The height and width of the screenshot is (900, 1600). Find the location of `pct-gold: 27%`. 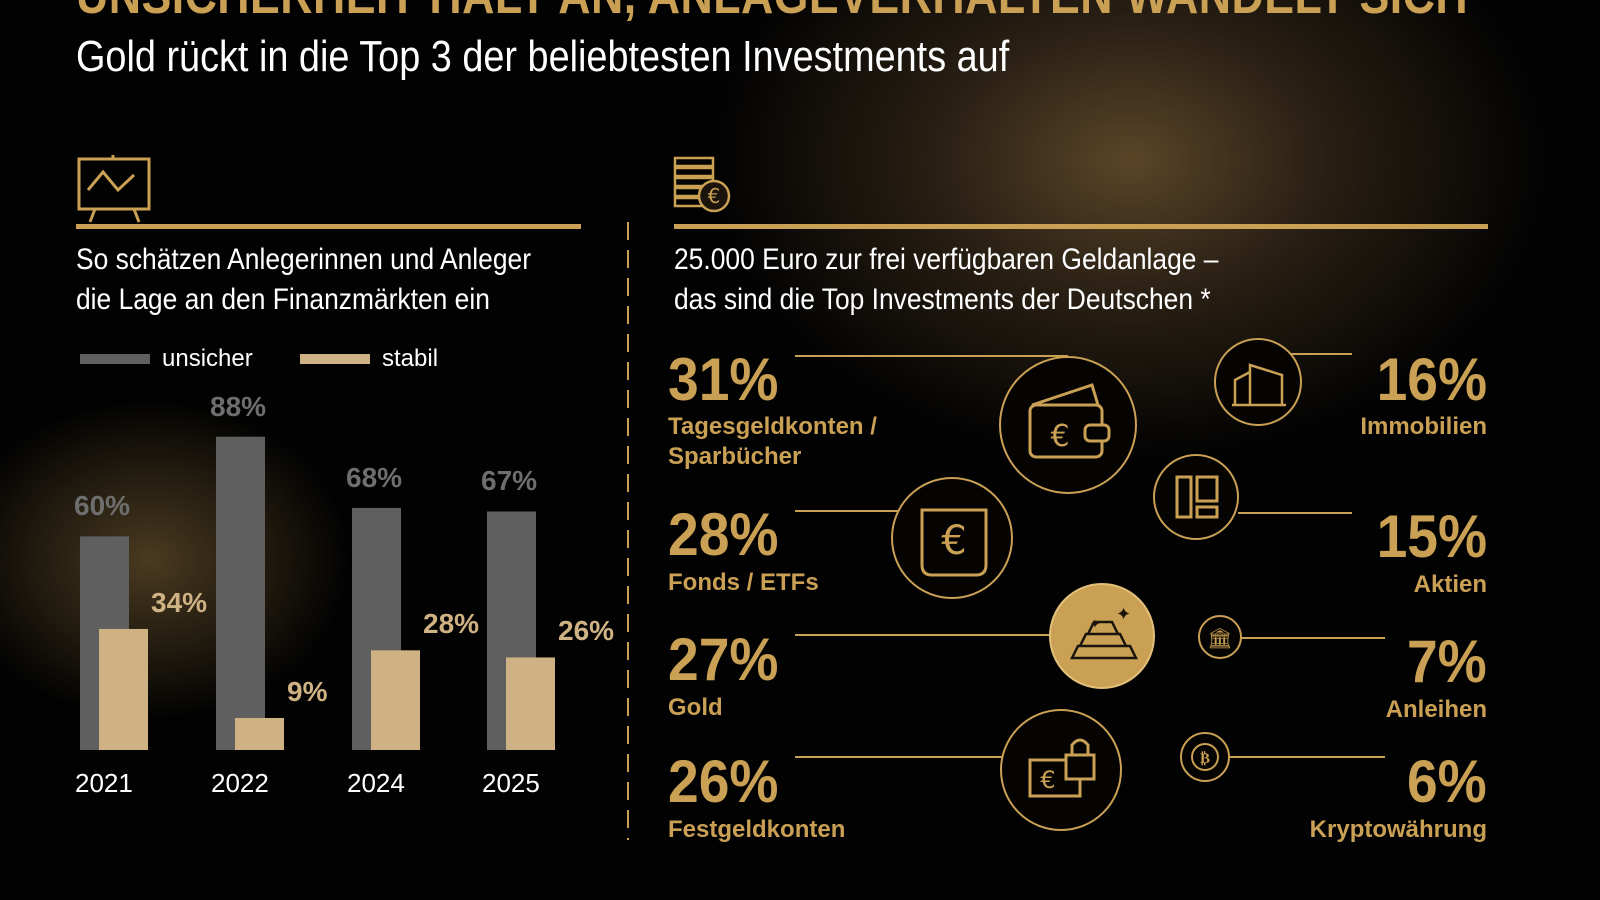

pct-gold: 27% is located at coordinates (723, 659).